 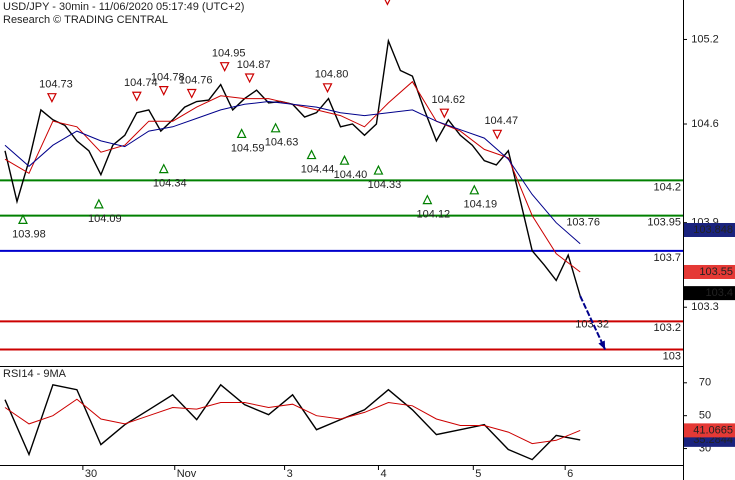 I want to click on trough-label: 104.59, so click(x=248, y=148).